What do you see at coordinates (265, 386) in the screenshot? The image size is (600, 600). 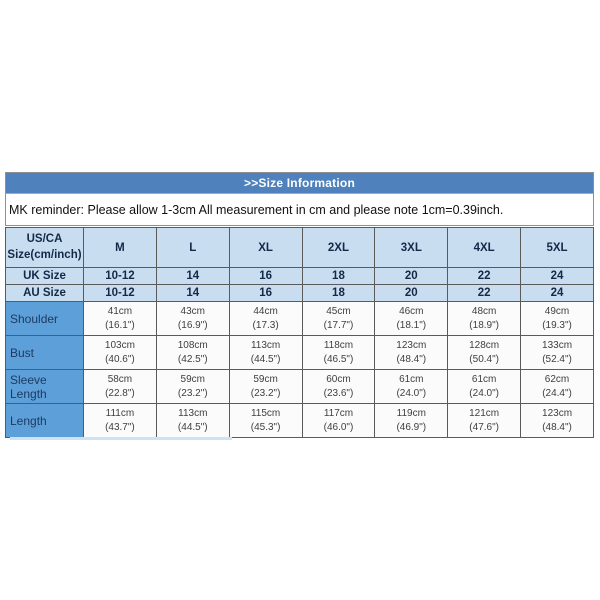 I see `measurement-cell: 59cm (23.2")` at bounding box center [265, 386].